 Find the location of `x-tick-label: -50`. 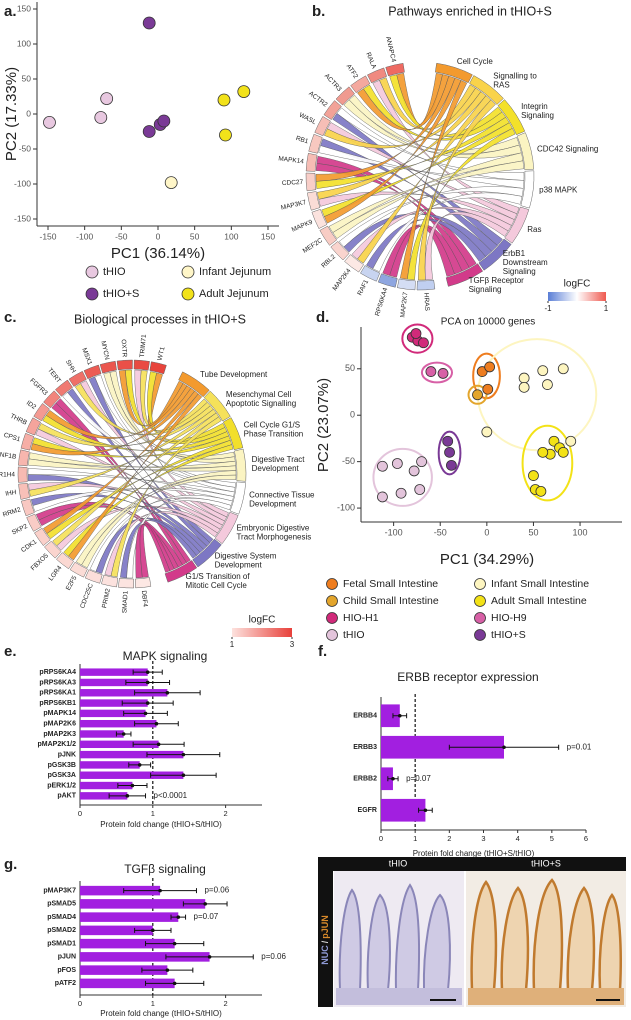

x-tick-label: -50 is located at coordinates (440, 532).